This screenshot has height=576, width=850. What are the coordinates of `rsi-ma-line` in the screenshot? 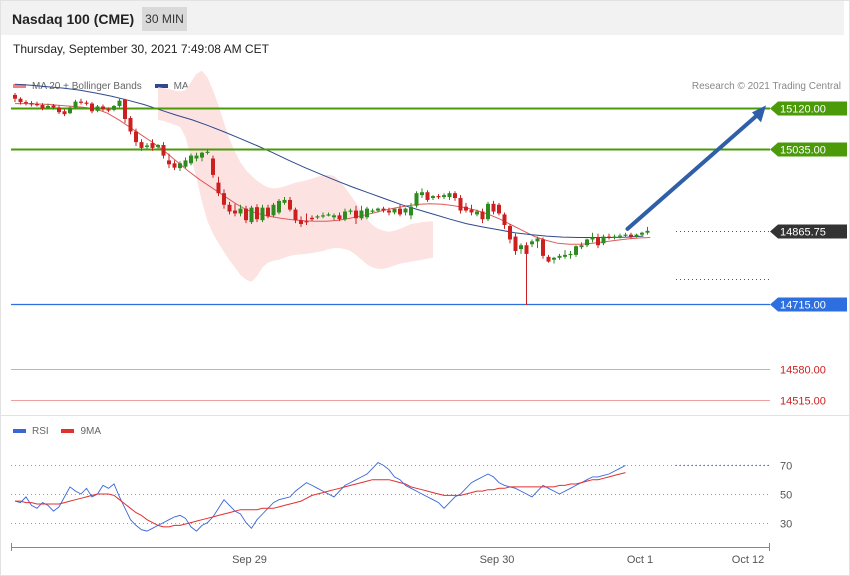 It's located at (320, 500).